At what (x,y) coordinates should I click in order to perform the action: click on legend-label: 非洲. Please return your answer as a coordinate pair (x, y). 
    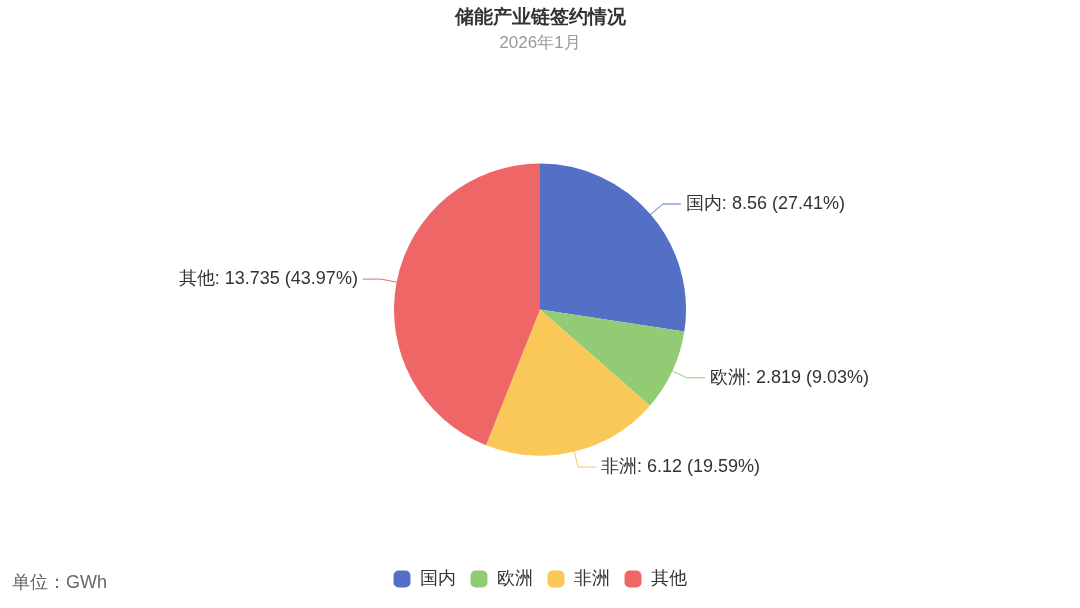
    Looking at the image, I should click on (592, 577).